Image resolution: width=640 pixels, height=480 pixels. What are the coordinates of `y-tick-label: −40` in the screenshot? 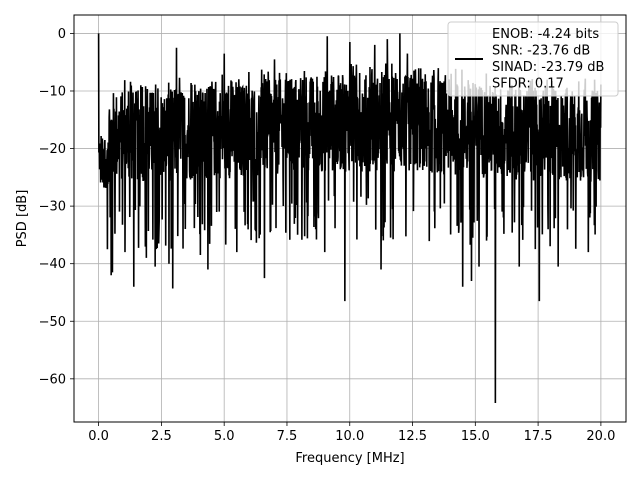 It's located at (52, 264).